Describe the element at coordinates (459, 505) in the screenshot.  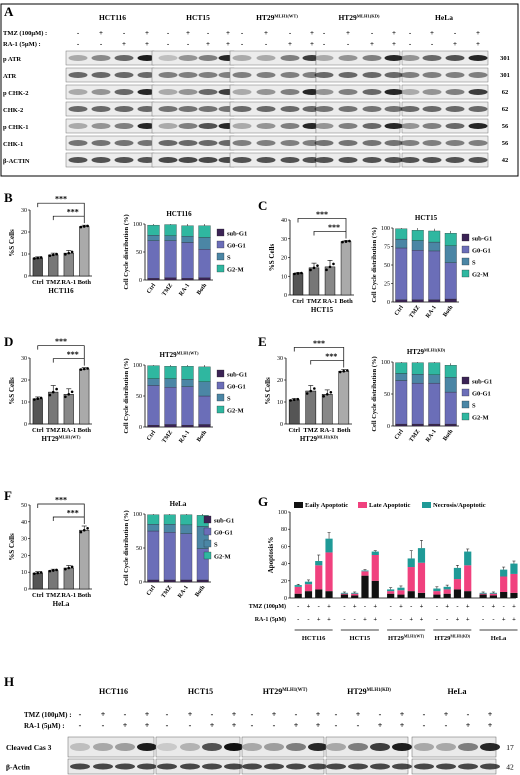
I see `g-legend-label: Necrosis/Apoptotic` at that location.